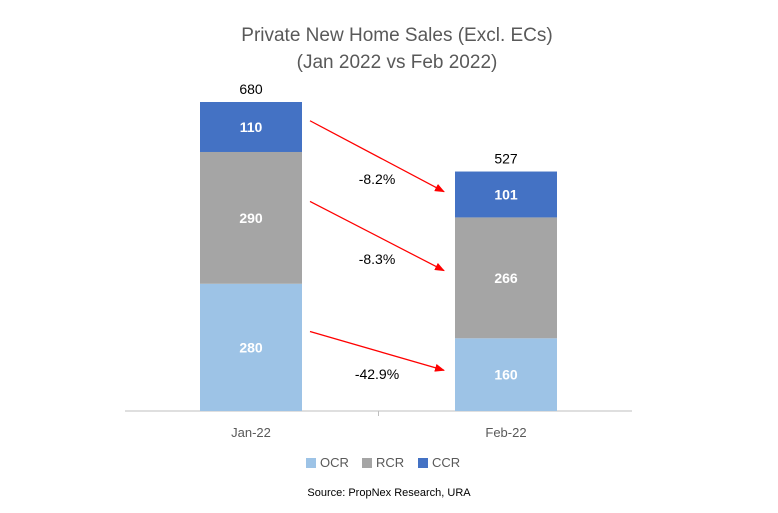 The image size is (778, 513). I want to click on legend: OCR RCR CCR, so click(383, 462).